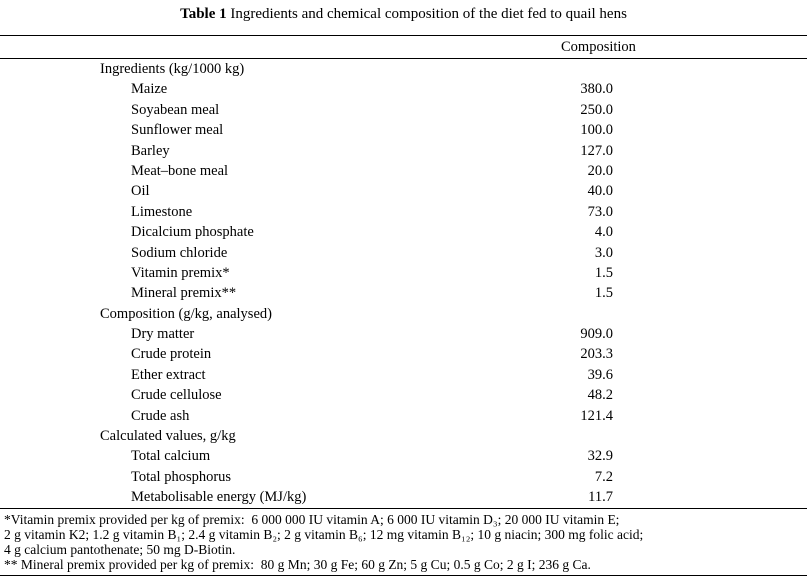 This screenshot has height=577, width=807. What do you see at coordinates (171, 354) in the screenshot?
I see `row-label: Crude protein` at bounding box center [171, 354].